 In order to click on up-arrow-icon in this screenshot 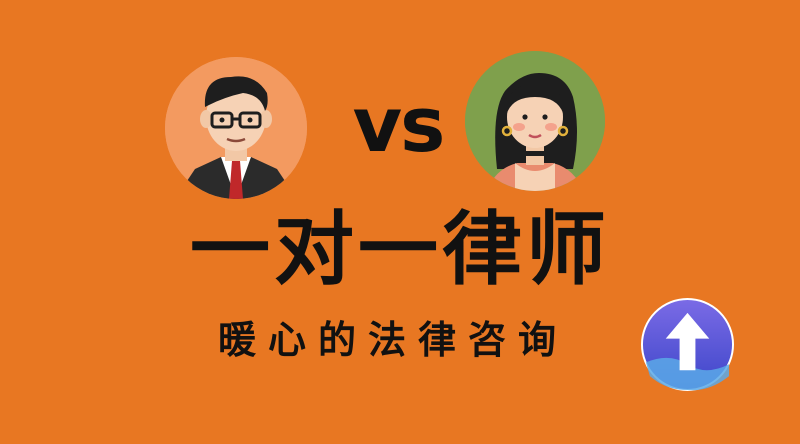, I will do `click(687, 344)`.